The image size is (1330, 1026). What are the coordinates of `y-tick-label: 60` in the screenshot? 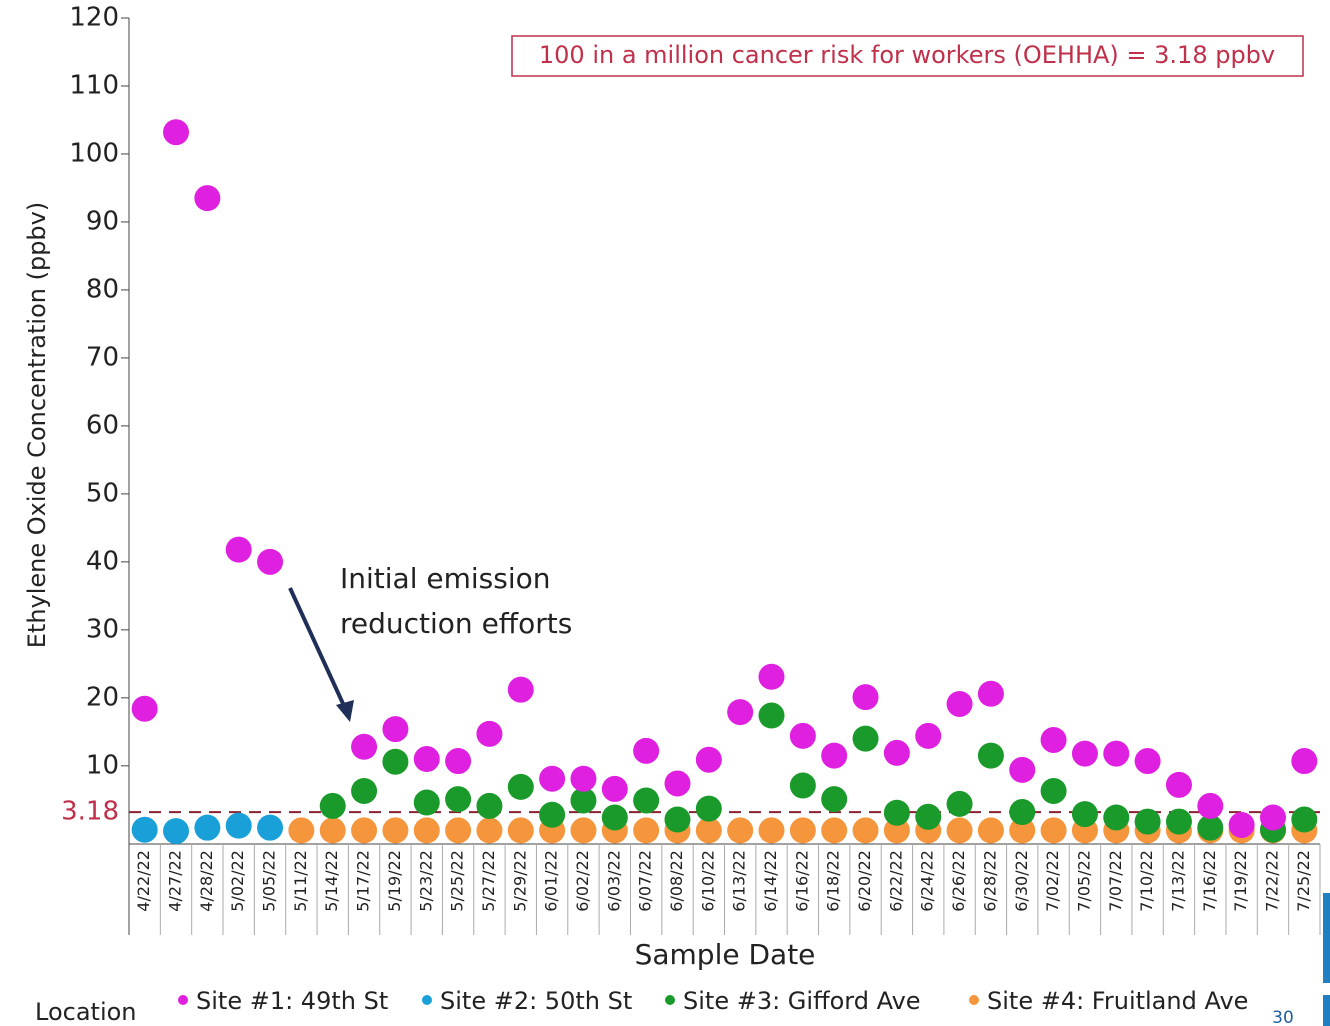 It's located at (102, 425).